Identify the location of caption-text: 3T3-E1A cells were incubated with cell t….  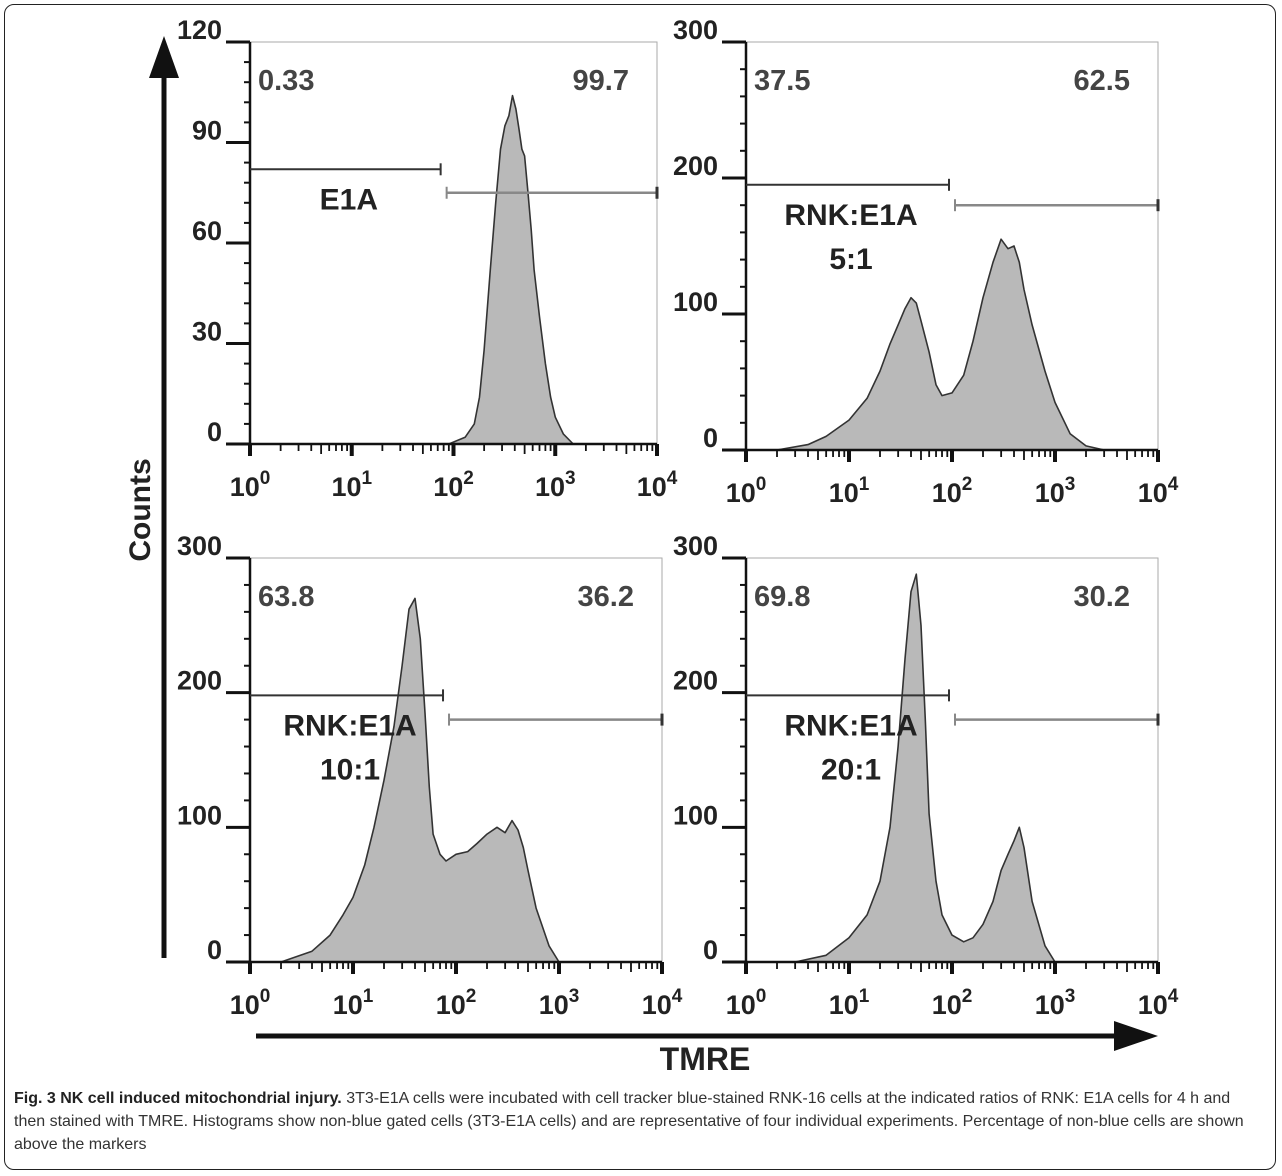
(629, 1121).